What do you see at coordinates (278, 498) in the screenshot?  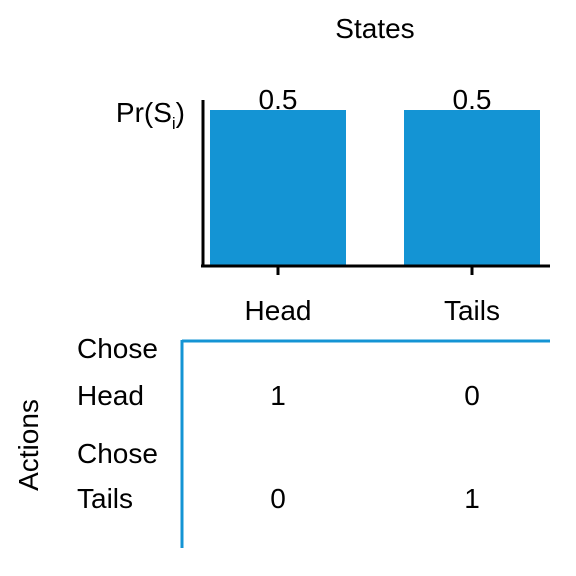 I see `cell-tails-head: 0` at bounding box center [278, 498].